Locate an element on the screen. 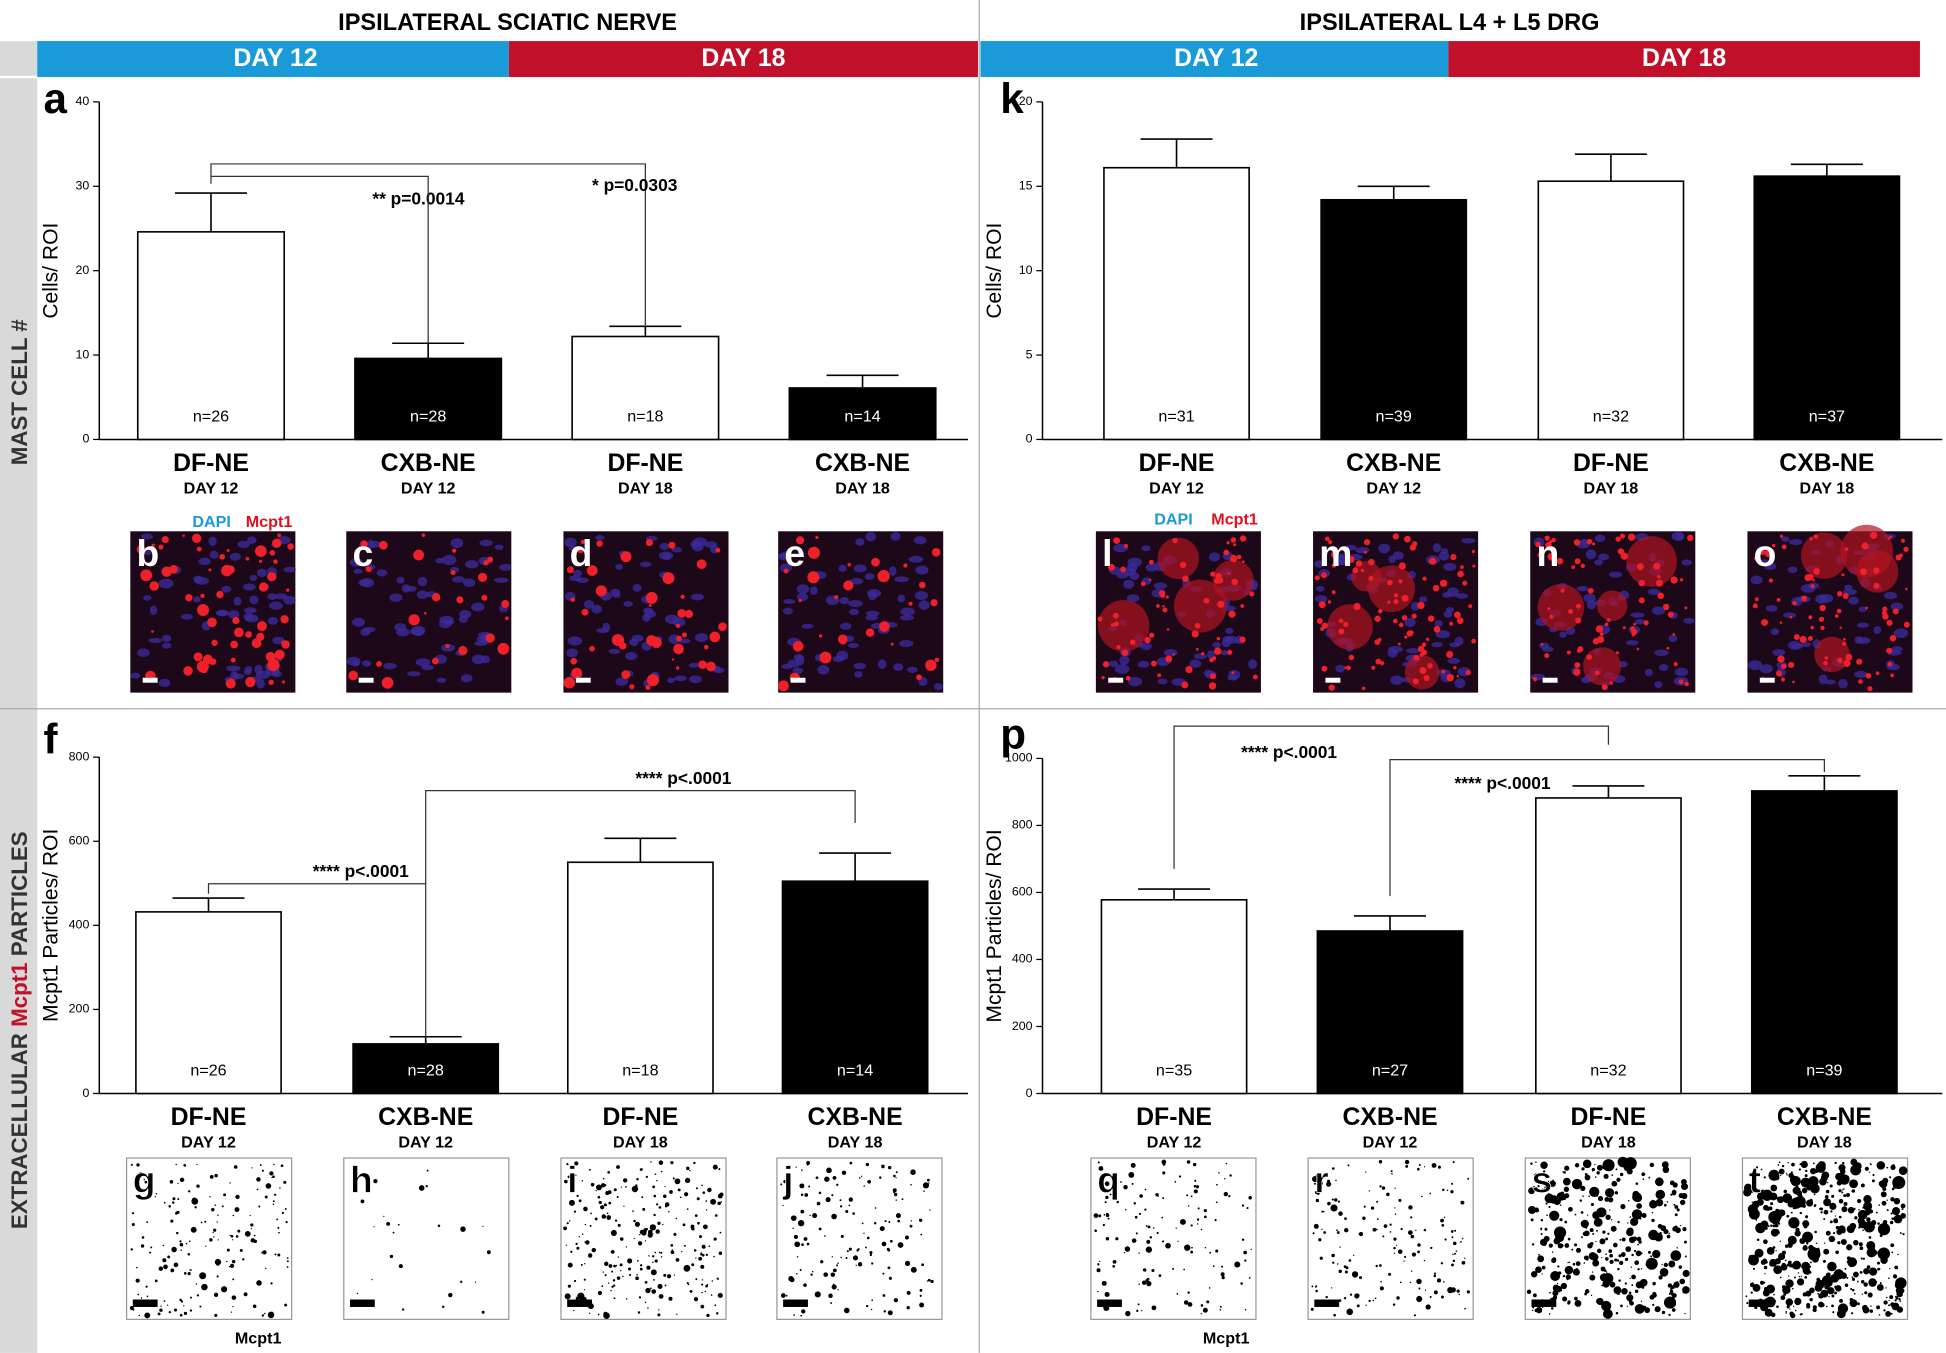 The image size is (1946, 1353). image-letter: t is located at coordinates (1755, 1180).